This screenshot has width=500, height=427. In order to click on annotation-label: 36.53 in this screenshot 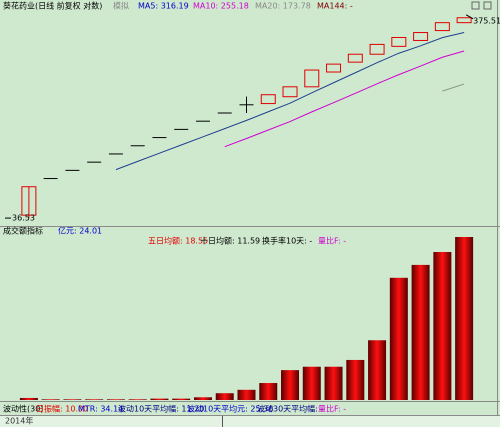, I will do `click(23, 218)`.